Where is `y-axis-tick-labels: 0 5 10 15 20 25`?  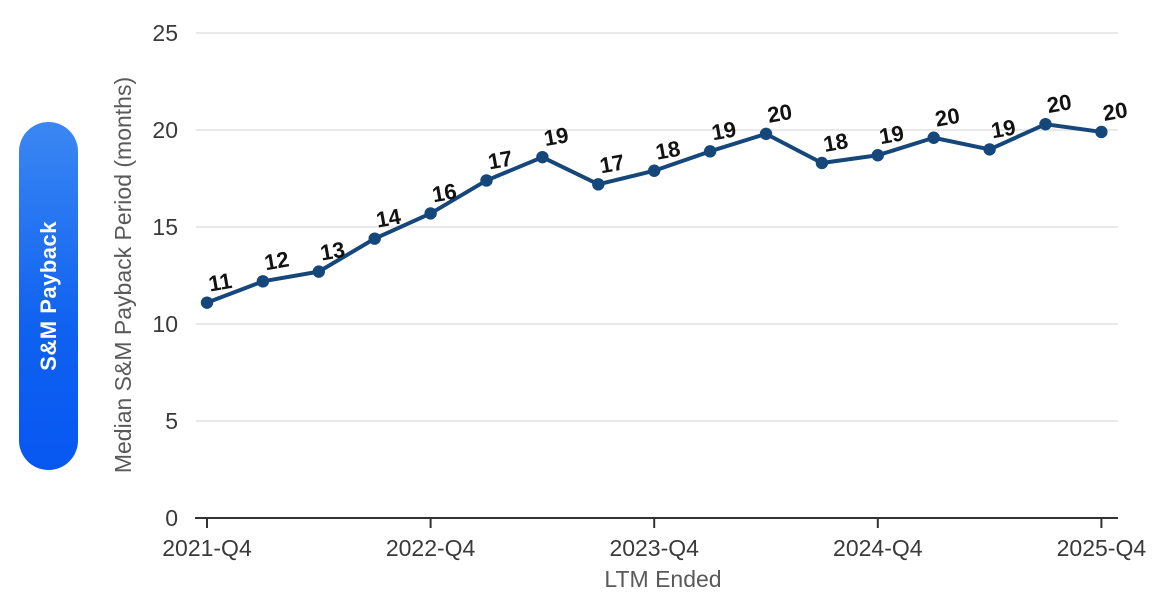 y-axis-tick-labels: 0 5 10 15 20 25 is located at coordinates (165, 275).